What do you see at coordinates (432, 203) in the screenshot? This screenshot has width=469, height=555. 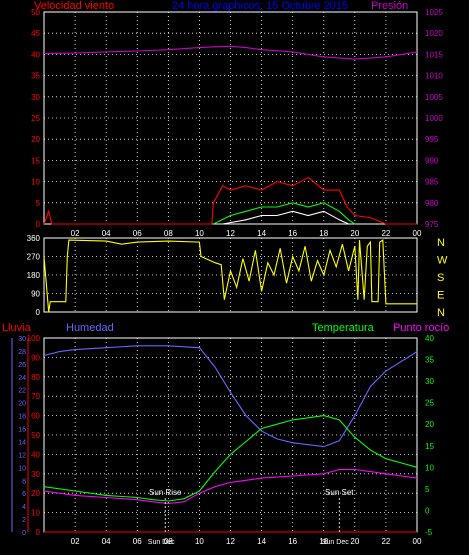 I see `right-tick-label: 980` at bounding box center [432, 203].